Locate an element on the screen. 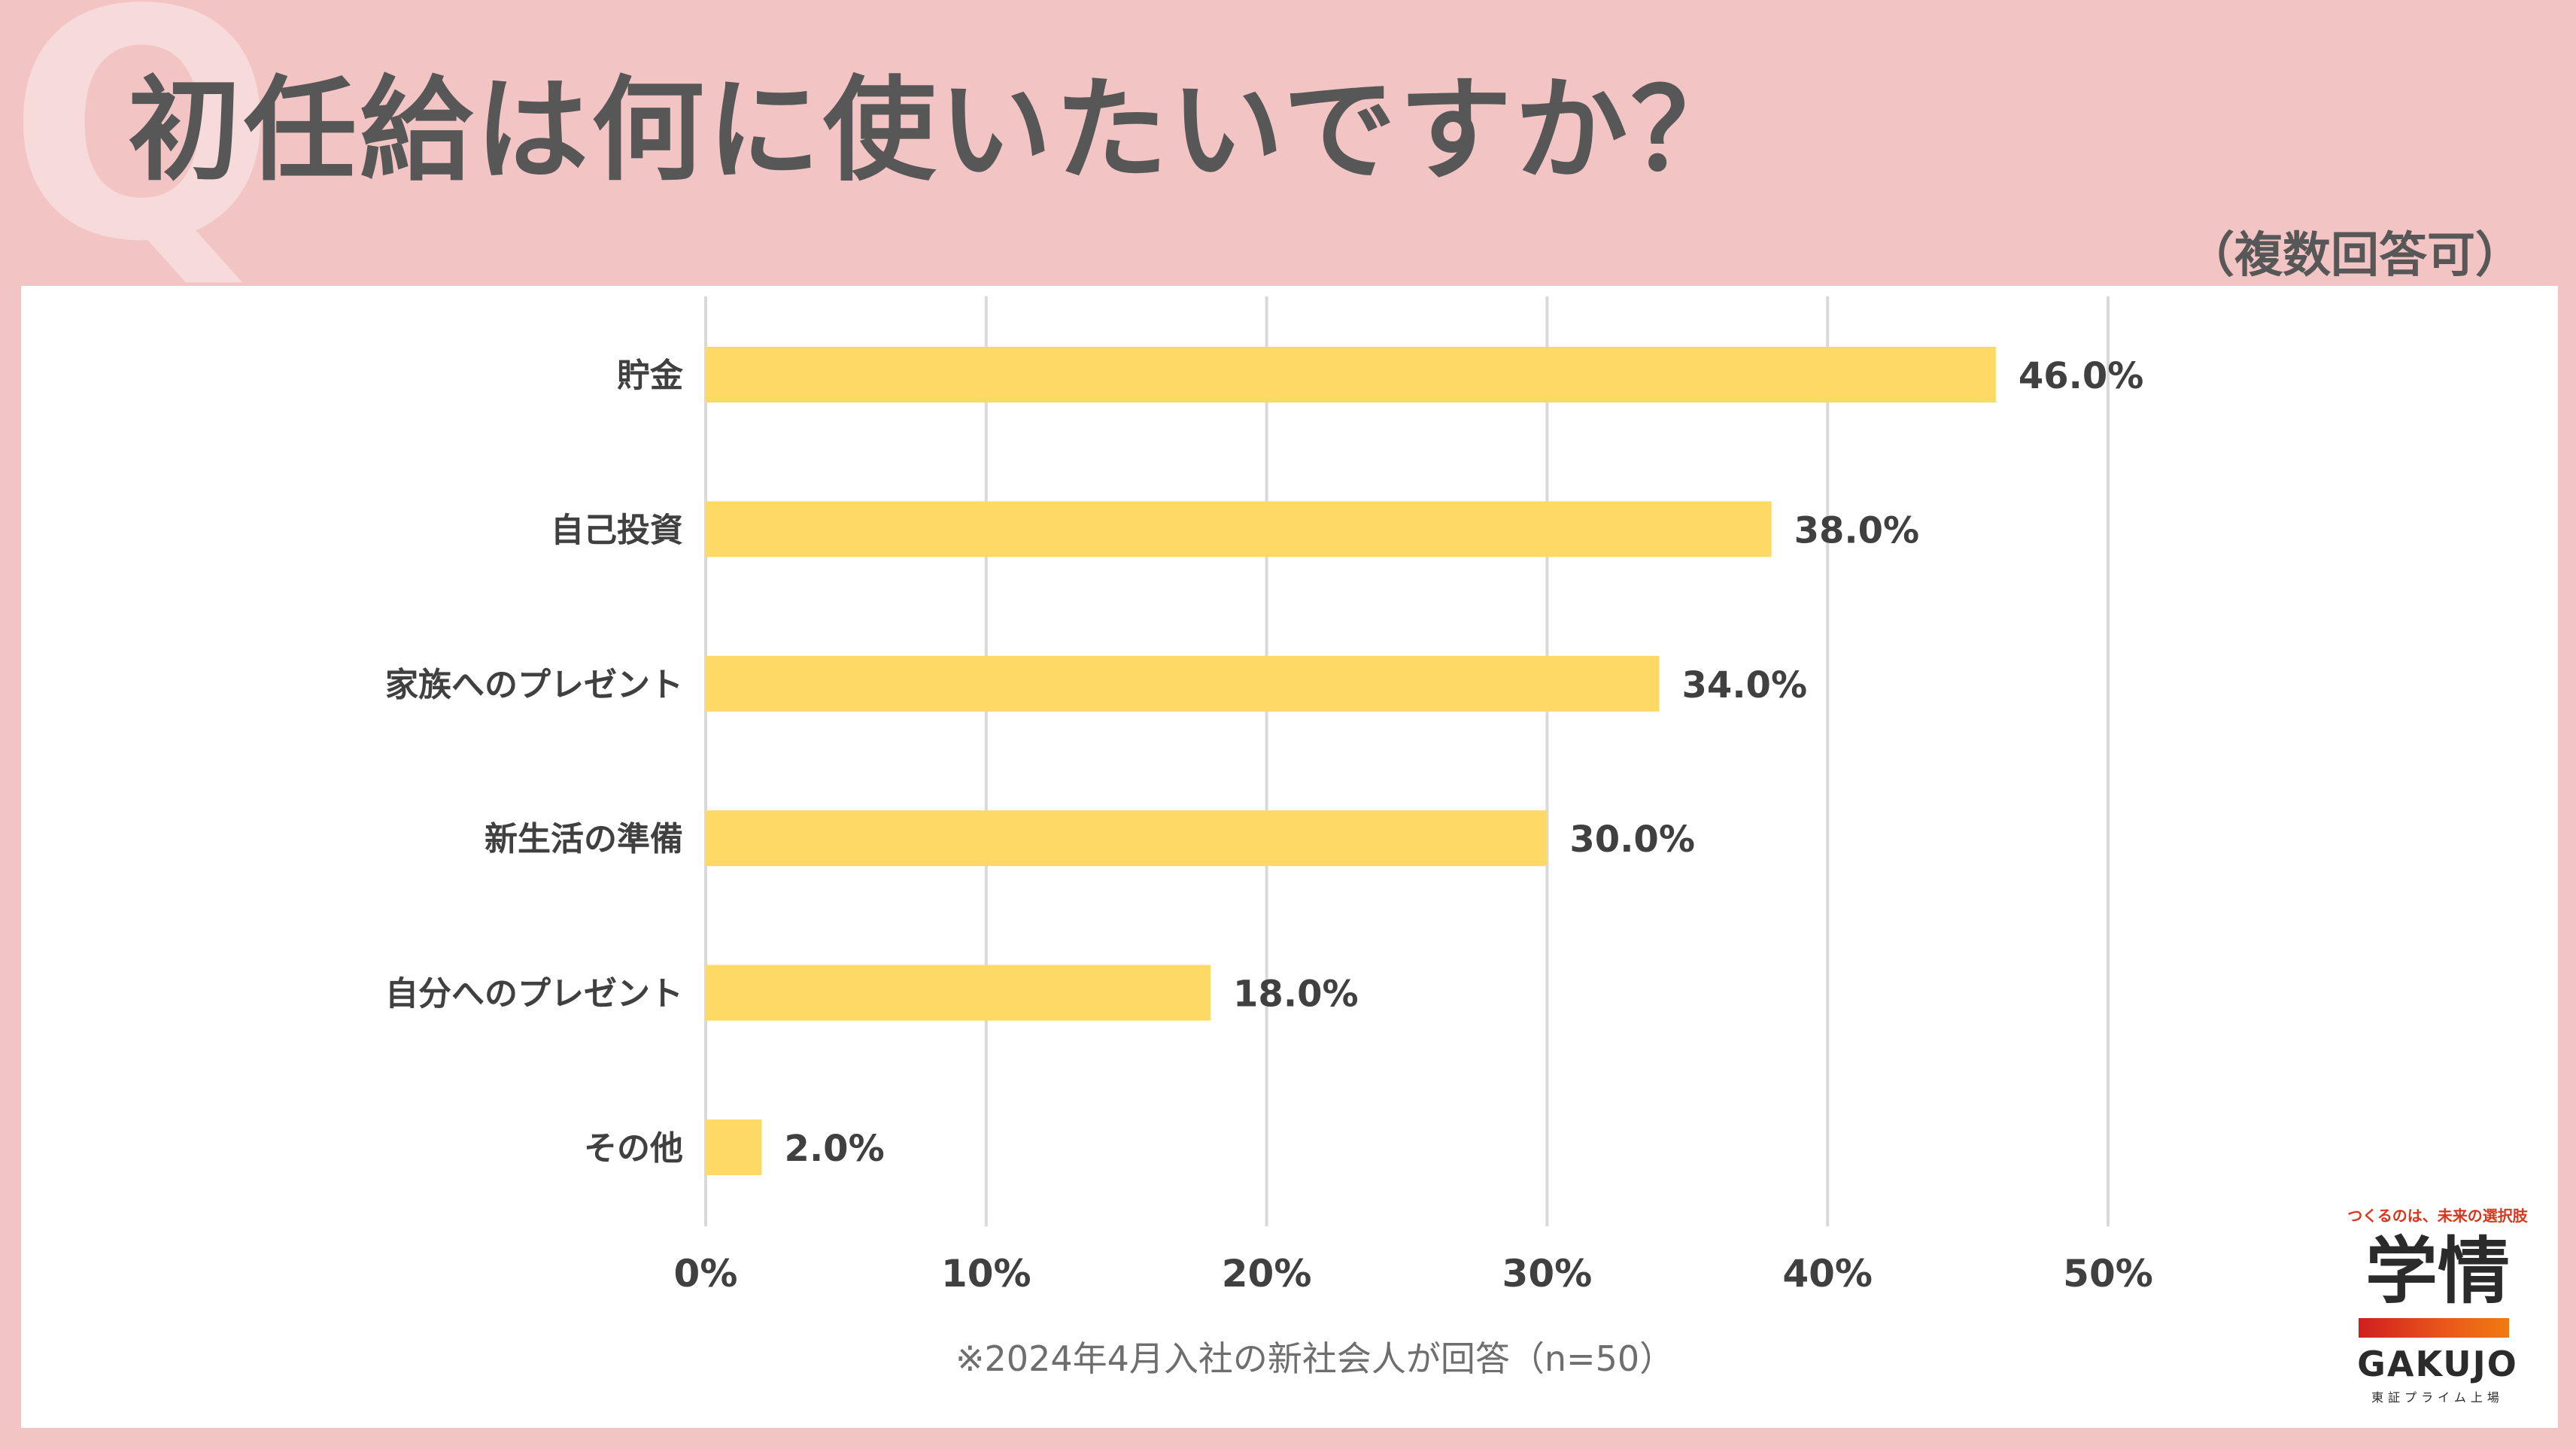 The width and height of the screenshot is (2576, 1449). category-label: 新生活の準備 is located at coordinates (584, 839).